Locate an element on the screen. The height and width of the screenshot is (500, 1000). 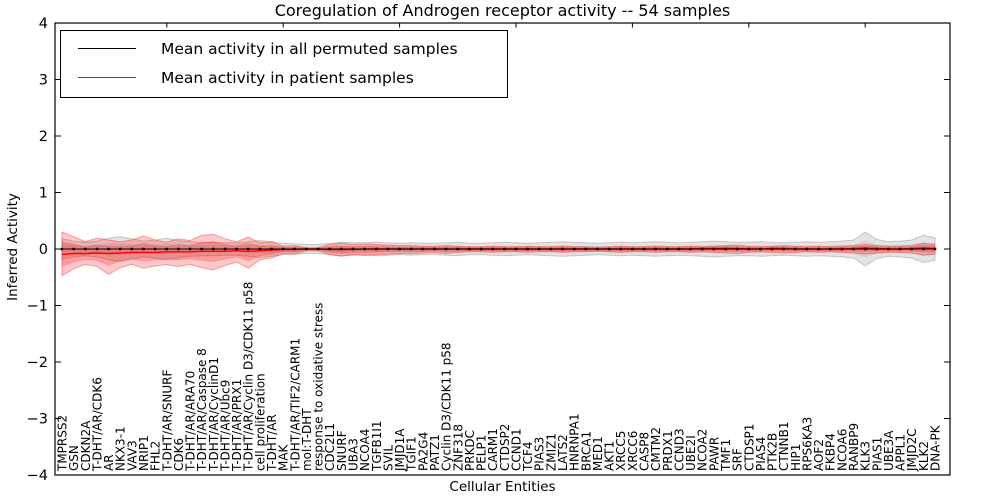
x-category-label: CDKN2A is located at coordinates (86, 445).